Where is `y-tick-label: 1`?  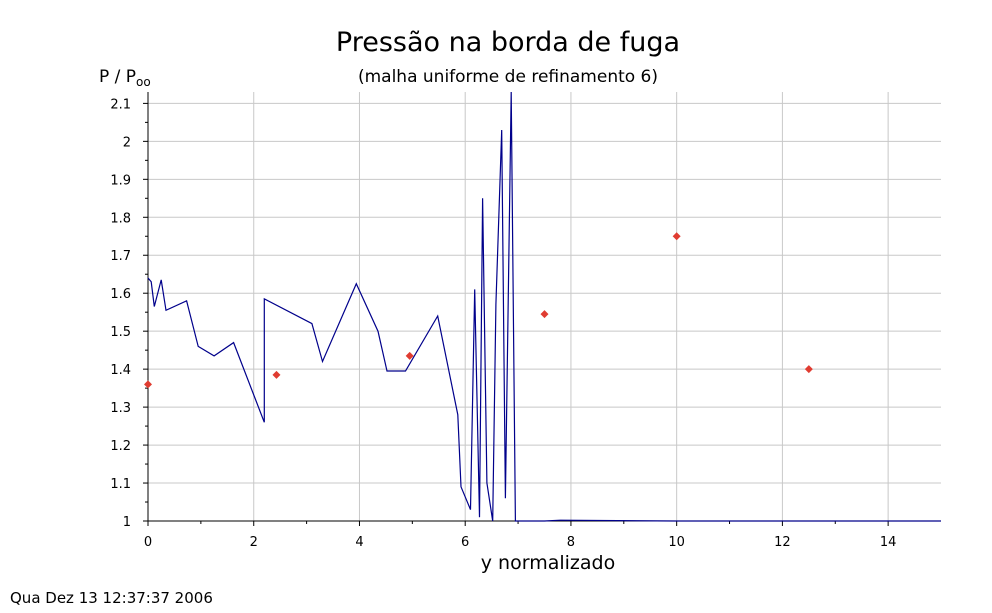
y-tick-label: 1 is located at coordinates (127, 522).